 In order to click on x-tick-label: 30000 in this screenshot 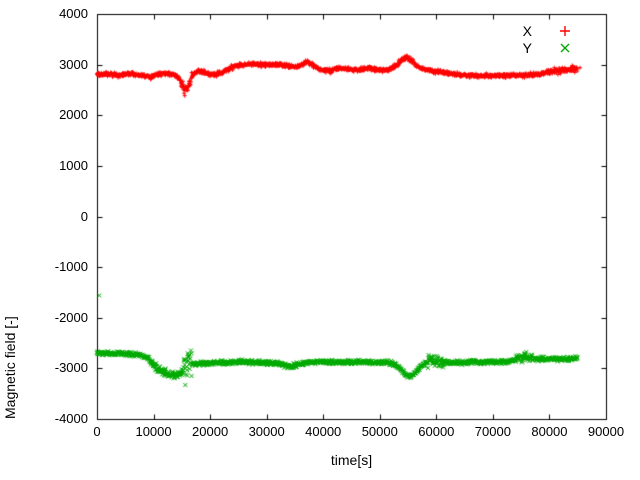, I will do `click(266, 431)`.